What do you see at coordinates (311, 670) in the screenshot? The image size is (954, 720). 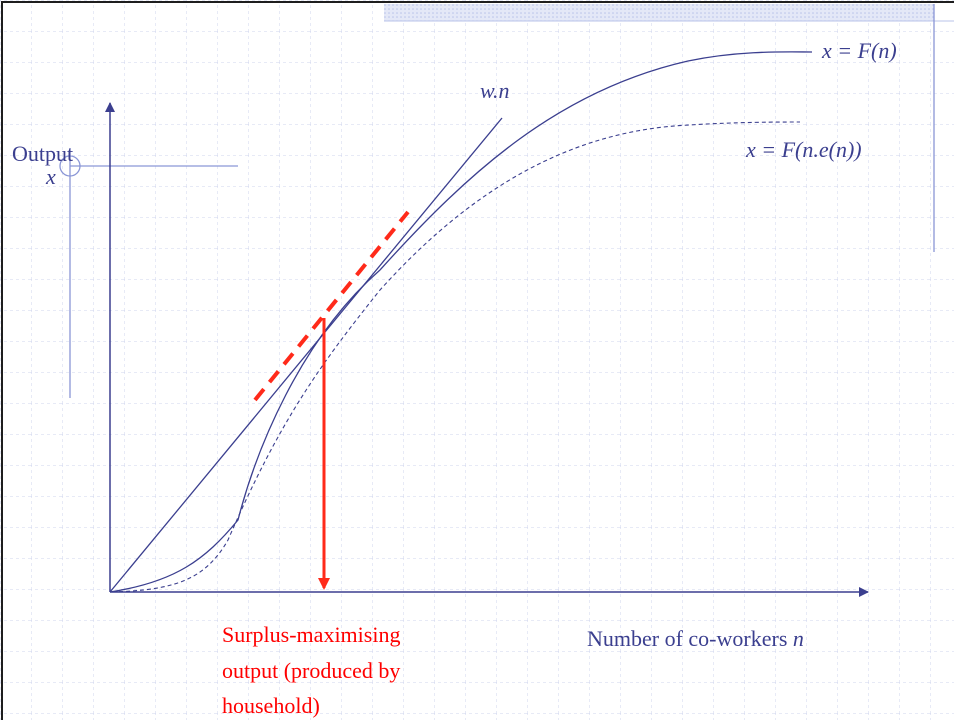 I see `annotation-line-2: output (produced by` at bounding box center [311, 670].